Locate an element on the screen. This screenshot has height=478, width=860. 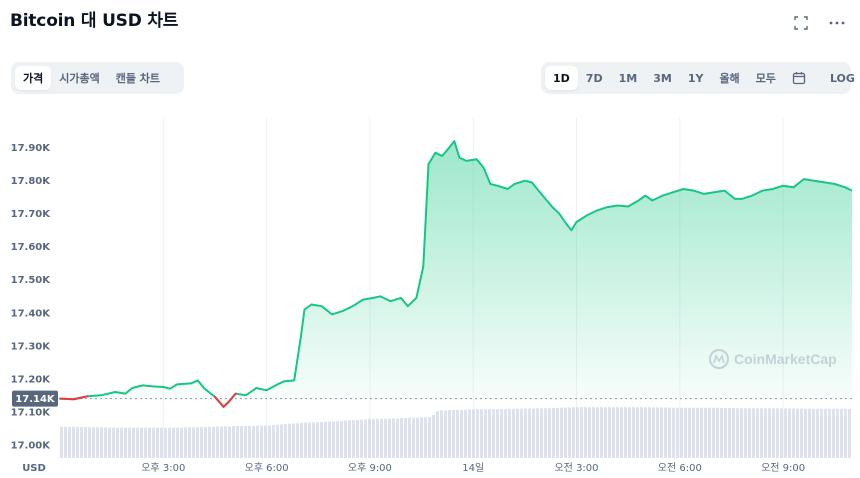
range-1d: 1D is located at coordinates (561, 78).